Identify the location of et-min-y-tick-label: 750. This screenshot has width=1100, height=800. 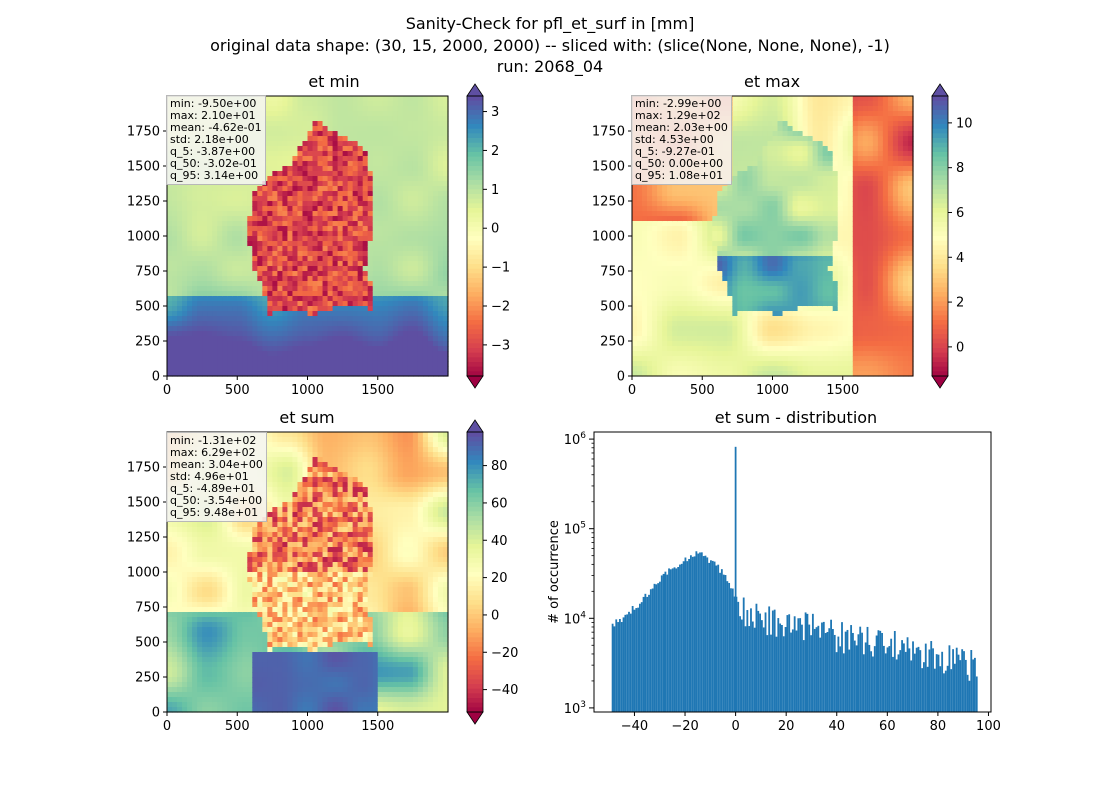
(147, 272).